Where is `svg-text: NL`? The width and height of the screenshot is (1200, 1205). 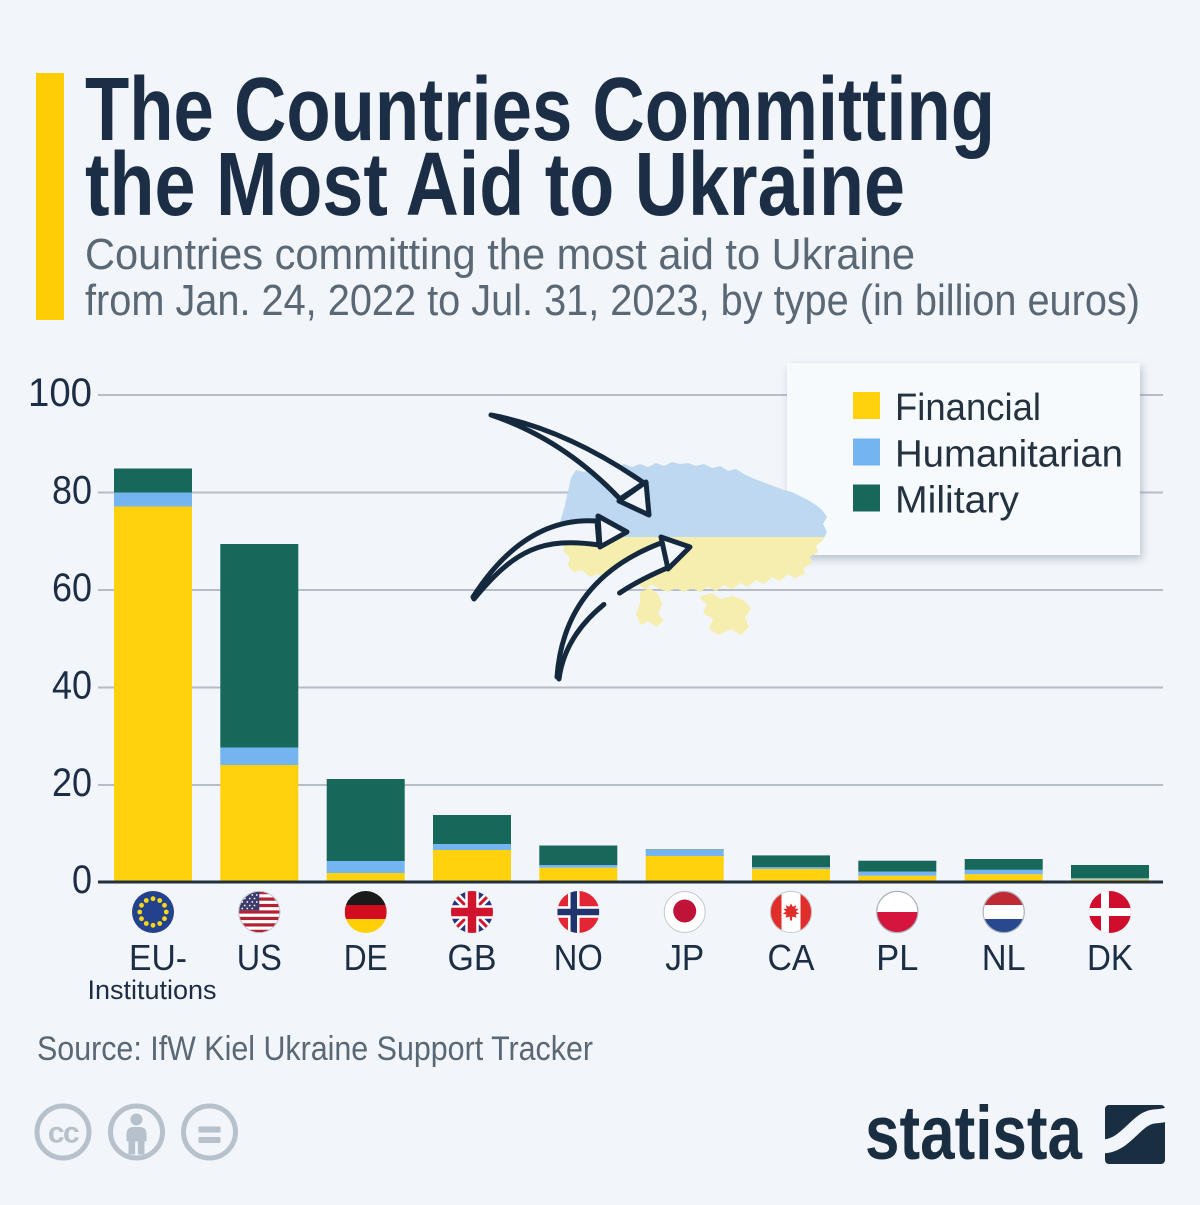
svg-text: NL is located at coordinates (1004, 957).